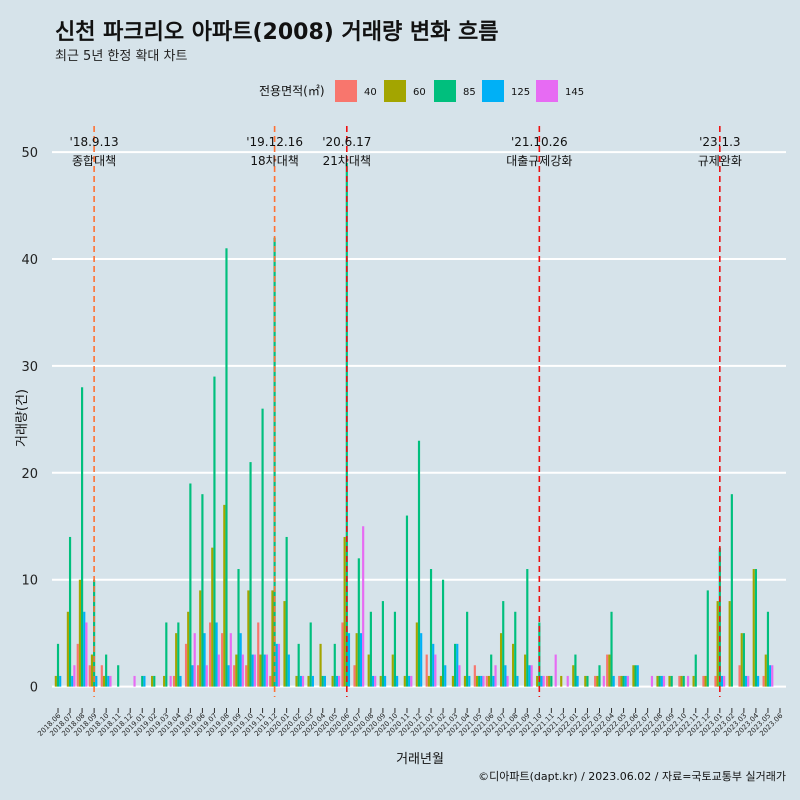 This screenshot has height=800, width=800. I want to click on bar-145-2018.07, so click(74, 676).